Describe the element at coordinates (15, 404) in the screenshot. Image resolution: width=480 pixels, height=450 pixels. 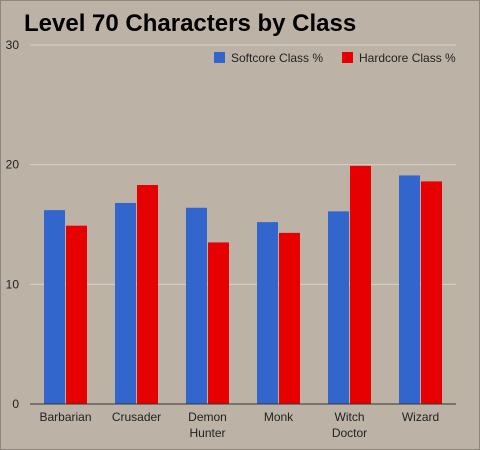
I see `y-tick-label: 0` at that location.